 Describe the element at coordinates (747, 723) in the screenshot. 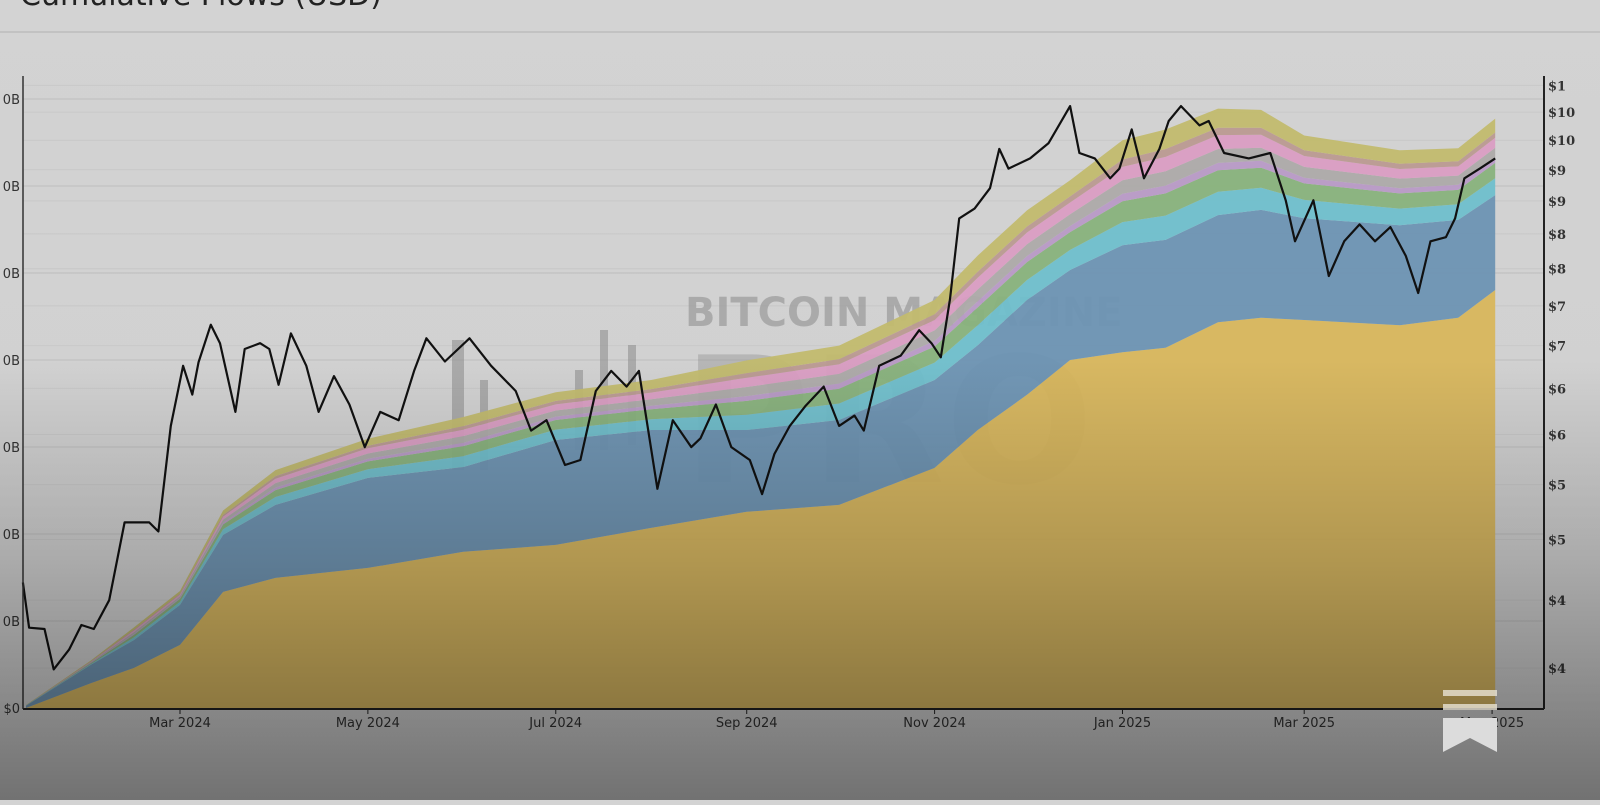

I see `x-tick-label: Sep 2024` at that location.